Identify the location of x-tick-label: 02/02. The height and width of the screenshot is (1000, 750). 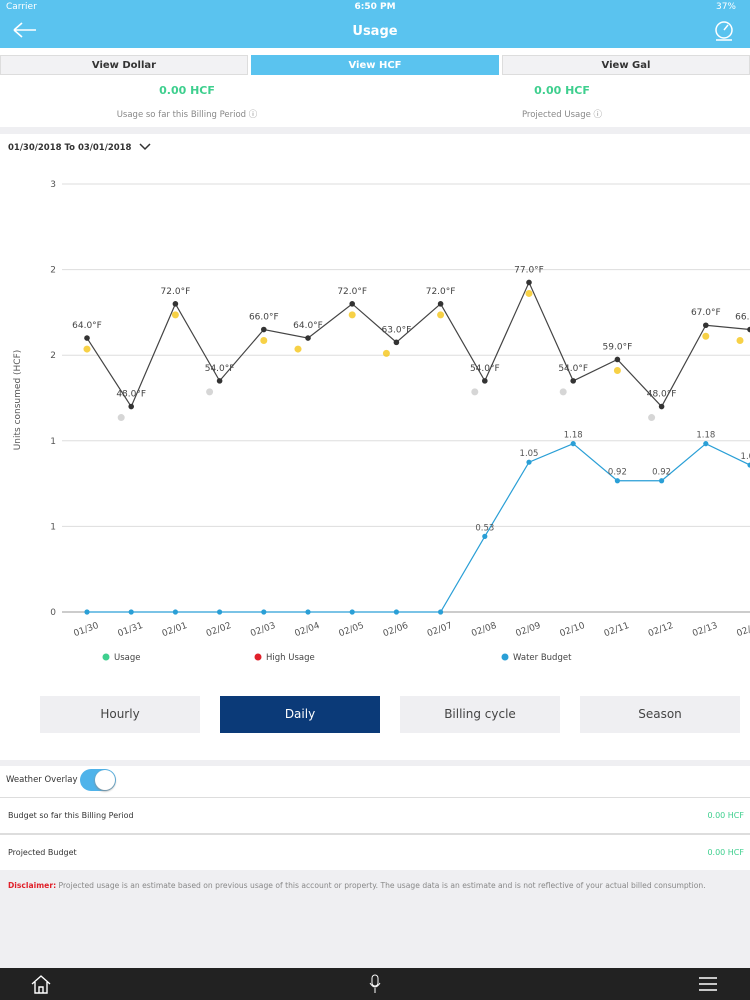
(219, 630).